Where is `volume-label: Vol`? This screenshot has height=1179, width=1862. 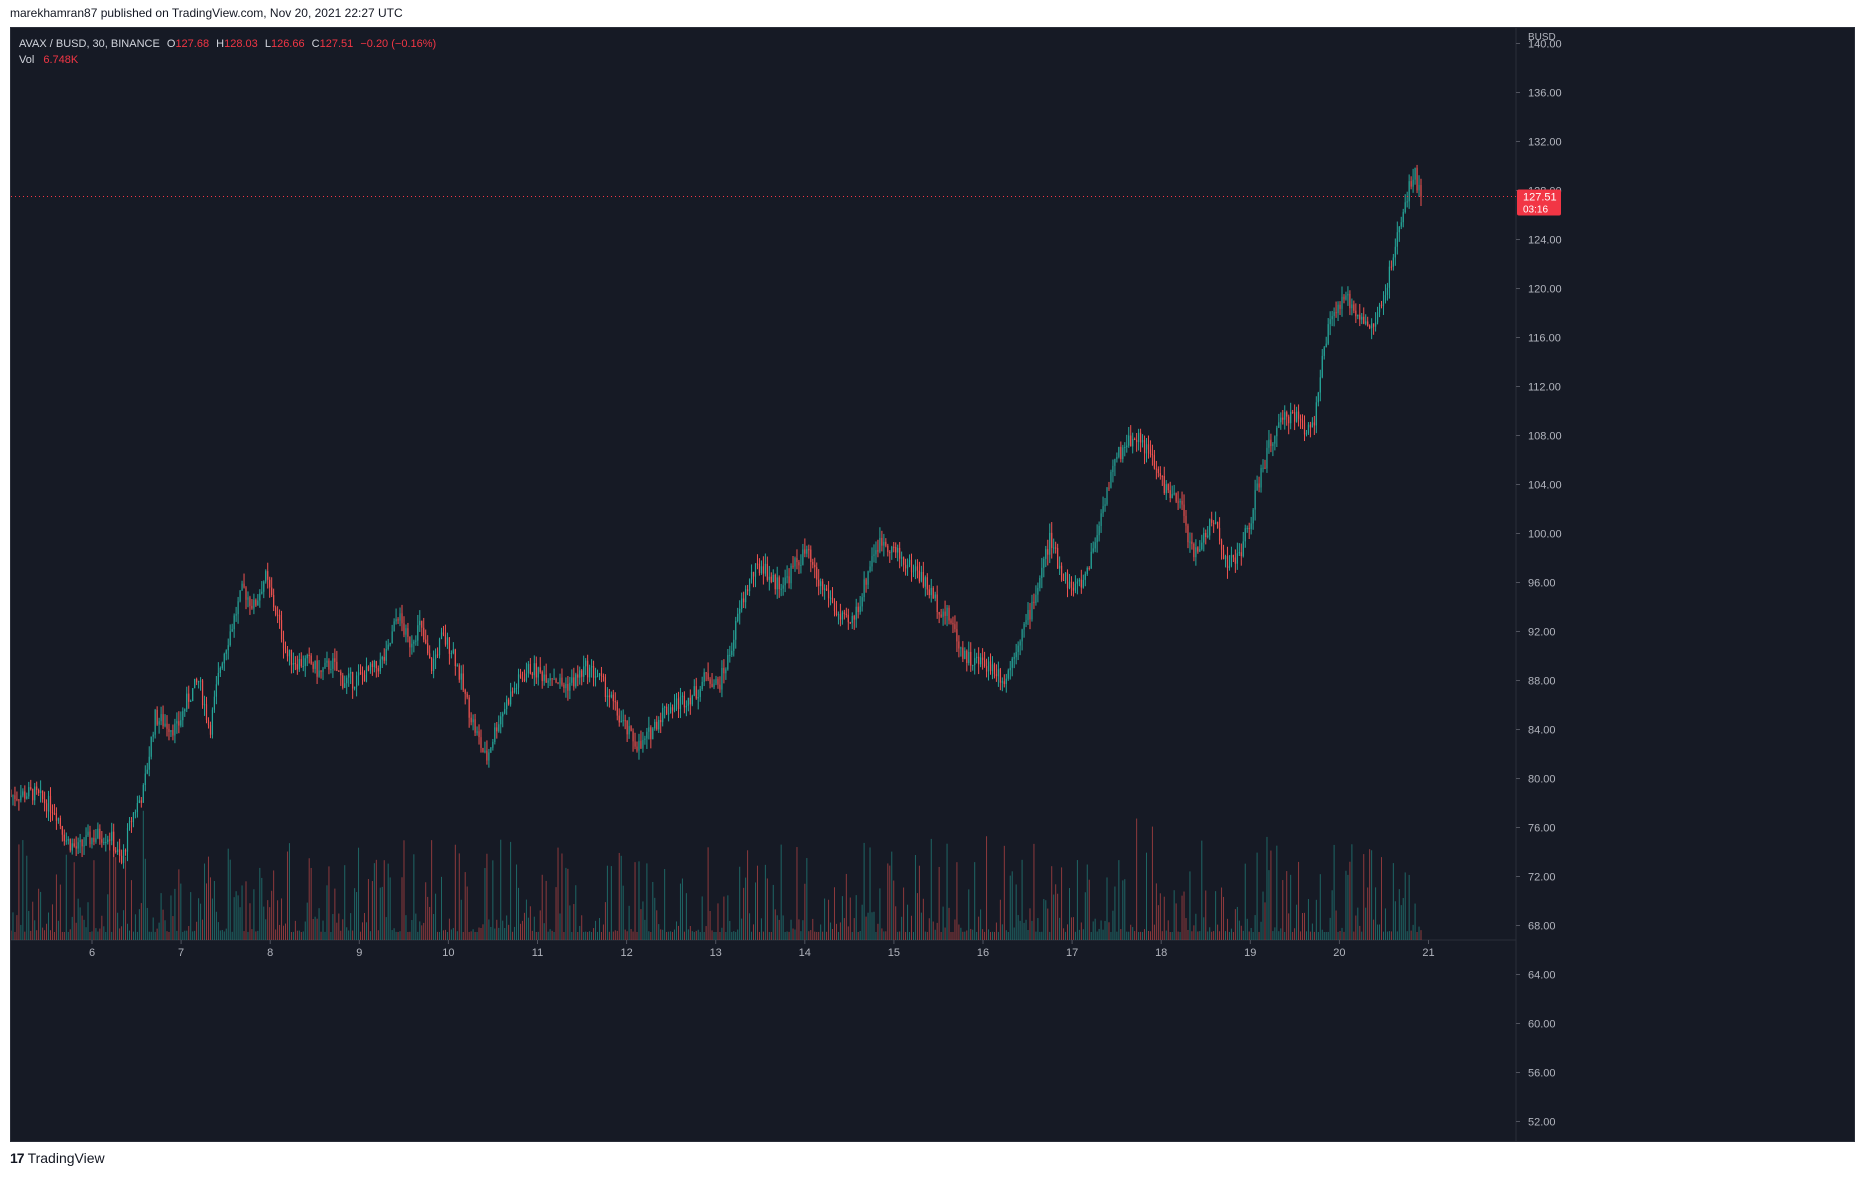
volume-label: Vol is located at coordinates (27, 60).